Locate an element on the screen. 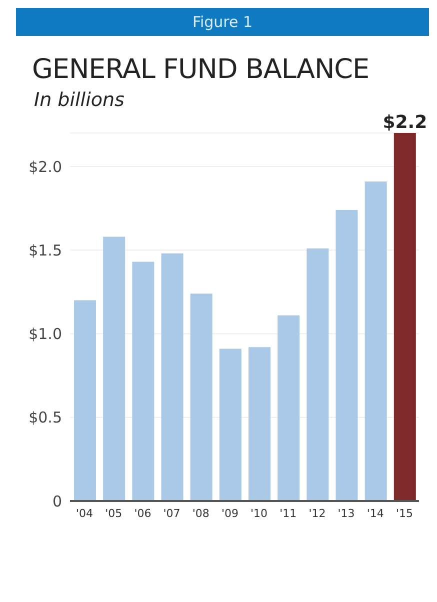  x-tick-label: '11 is located at coordinates (288, 513).